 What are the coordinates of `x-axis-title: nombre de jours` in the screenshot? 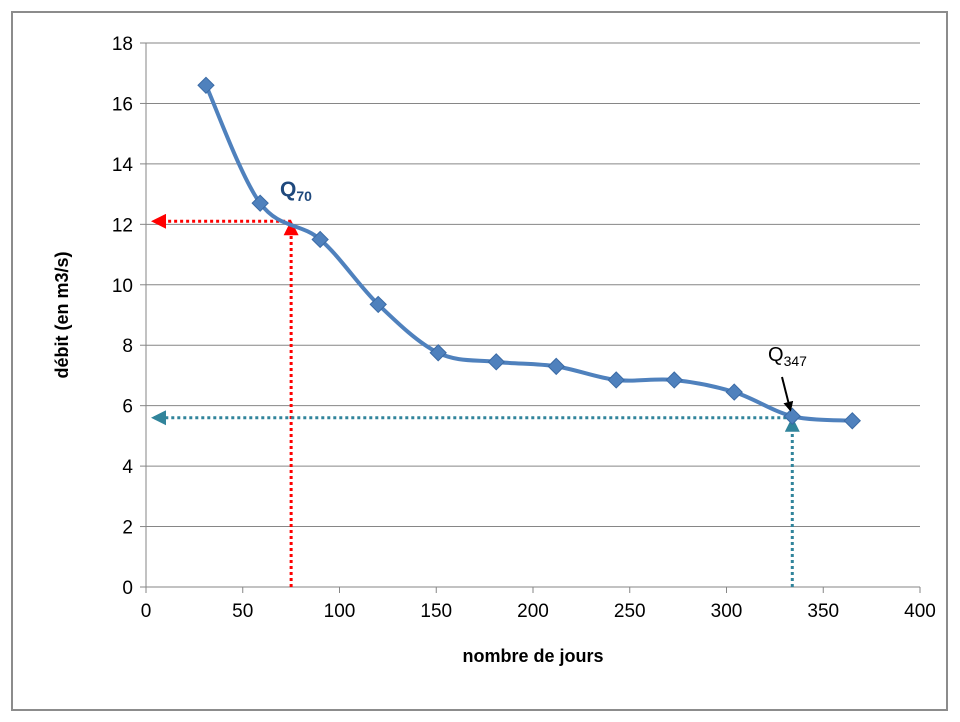 It's located at (532, 656).